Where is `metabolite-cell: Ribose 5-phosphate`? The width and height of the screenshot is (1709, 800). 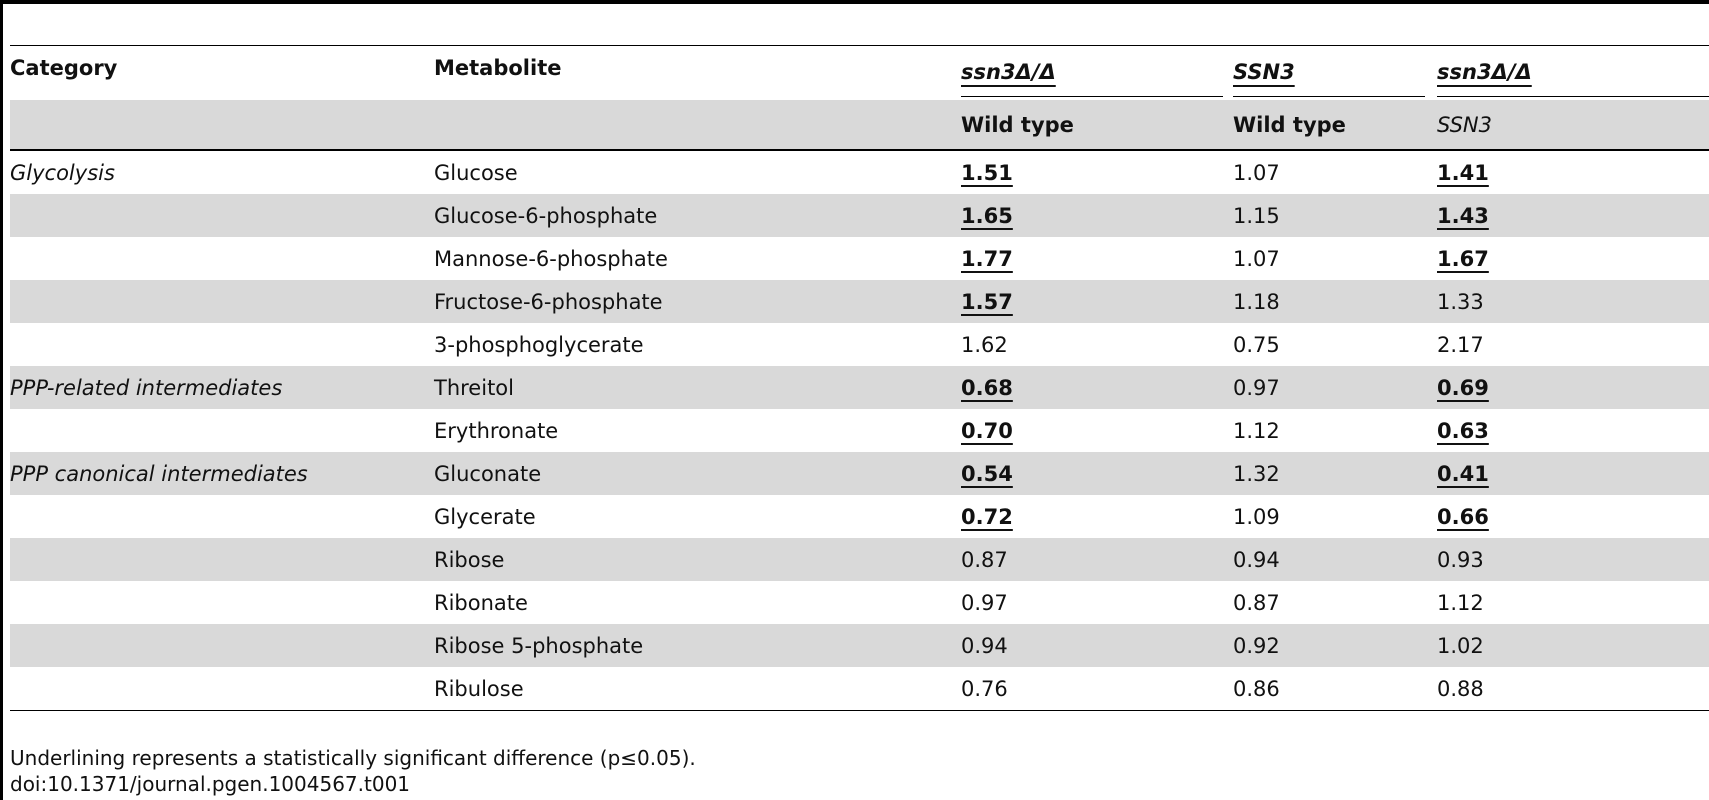 metabolite-cell: Ribose 5-phosphate is located at coordinates (538, 645).